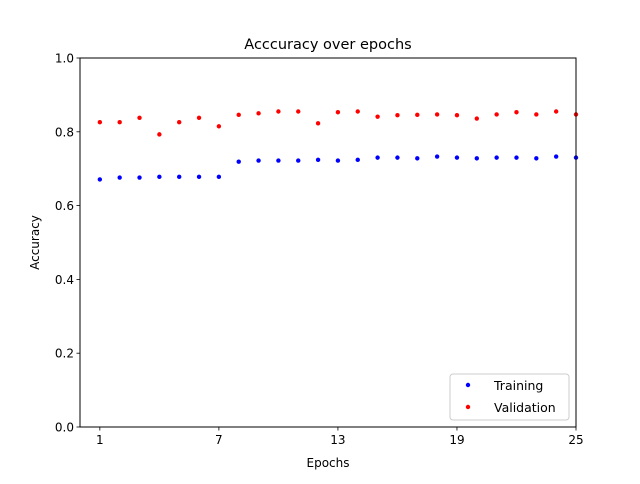 The image size is (640, 484). I want to click on legend: Training Validation, so click(509, 397).